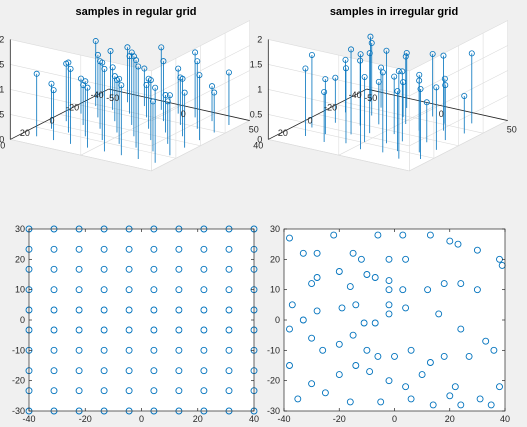 The width and height of the screenshot is (527, 427). What do you see at coordinates (2, 64) in the screenshot?
I see `z-tick-label: 1.5` at bounding box center [2, 64].